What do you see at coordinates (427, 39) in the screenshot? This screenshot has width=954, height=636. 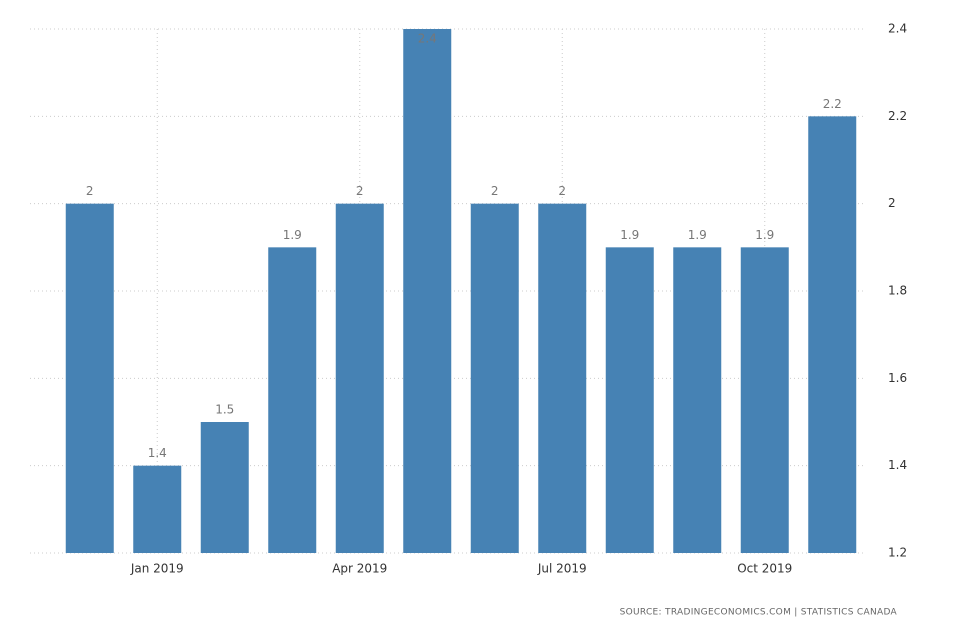 I see `data-label: 2.4` at bounding box center [427, 39].